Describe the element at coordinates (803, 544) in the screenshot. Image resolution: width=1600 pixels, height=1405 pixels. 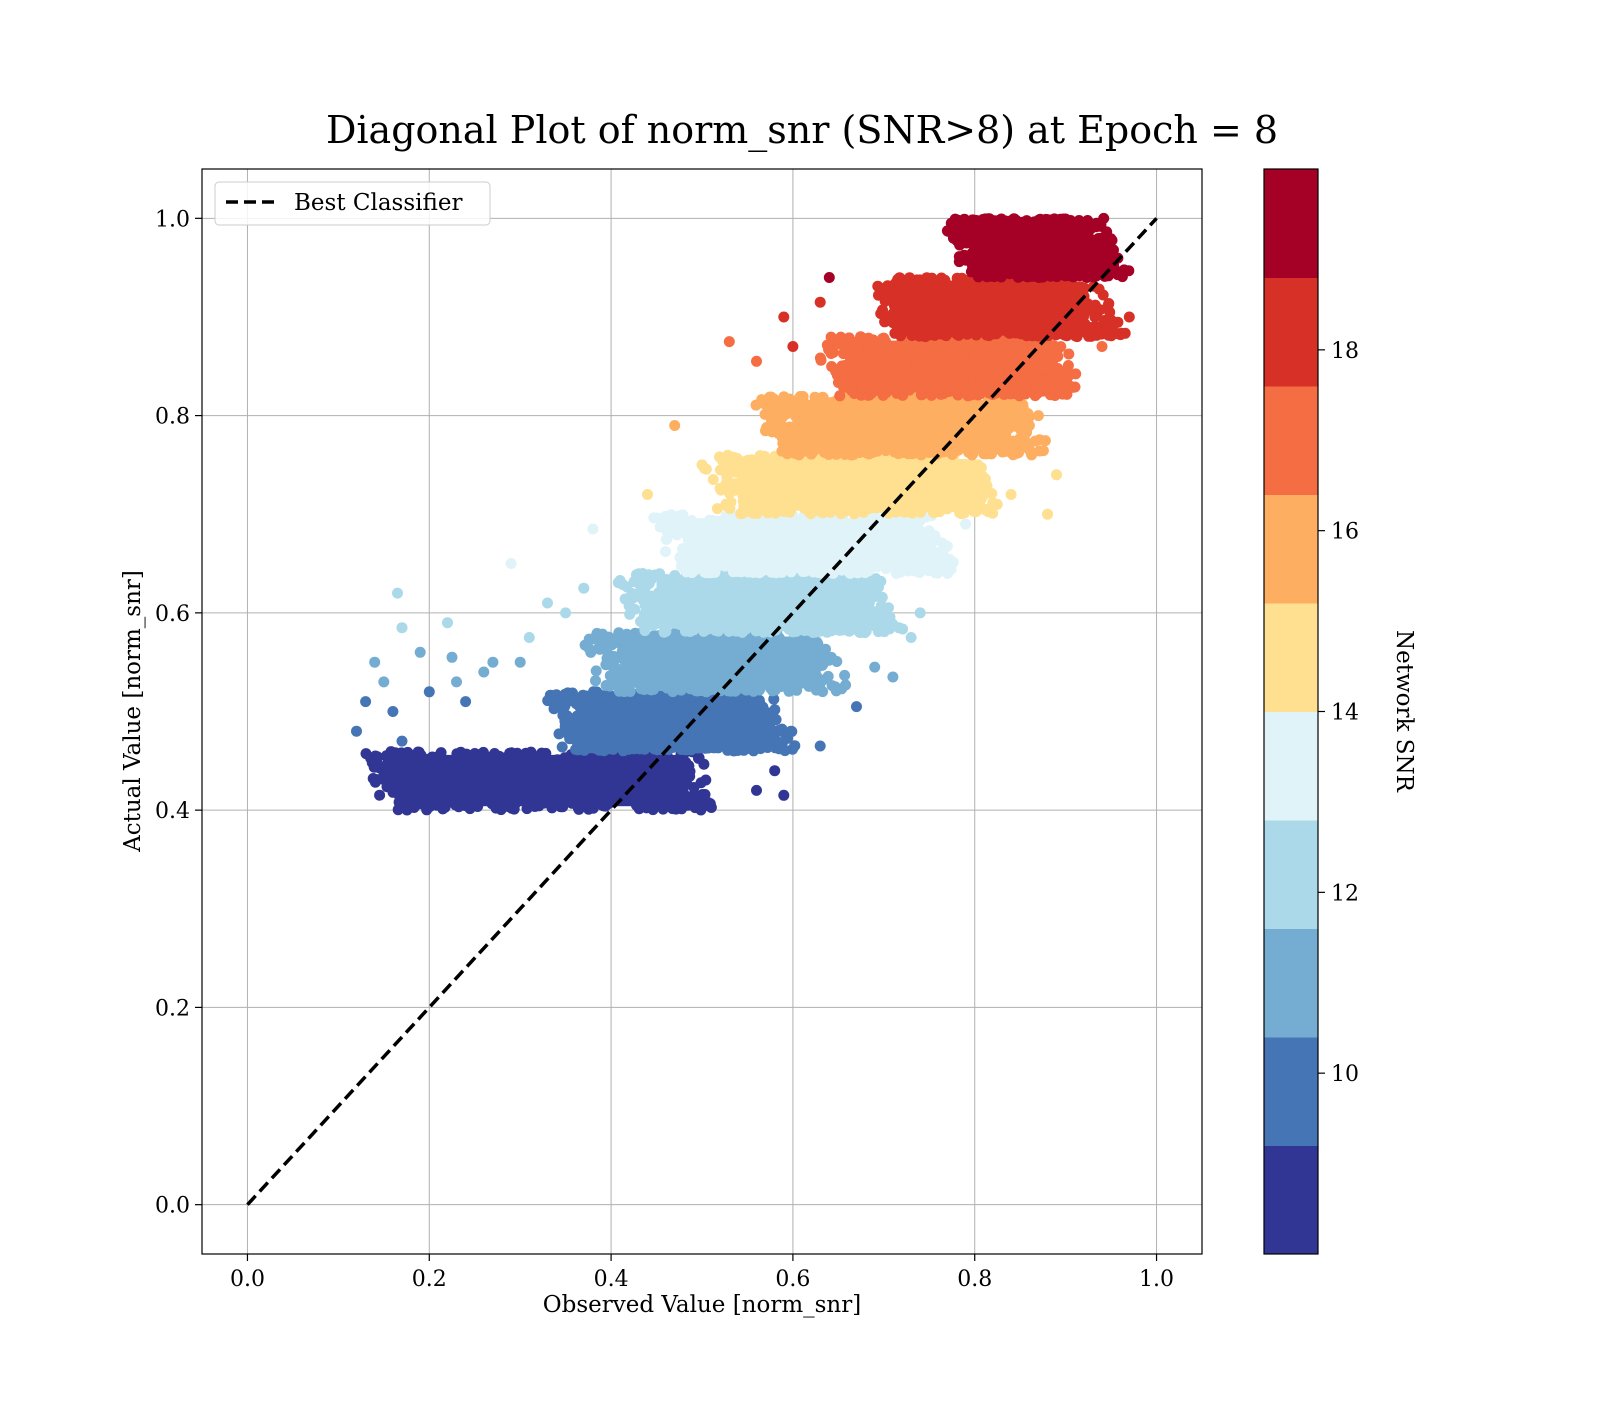
I see `scatter-band-snr-12.8-14` at that location.